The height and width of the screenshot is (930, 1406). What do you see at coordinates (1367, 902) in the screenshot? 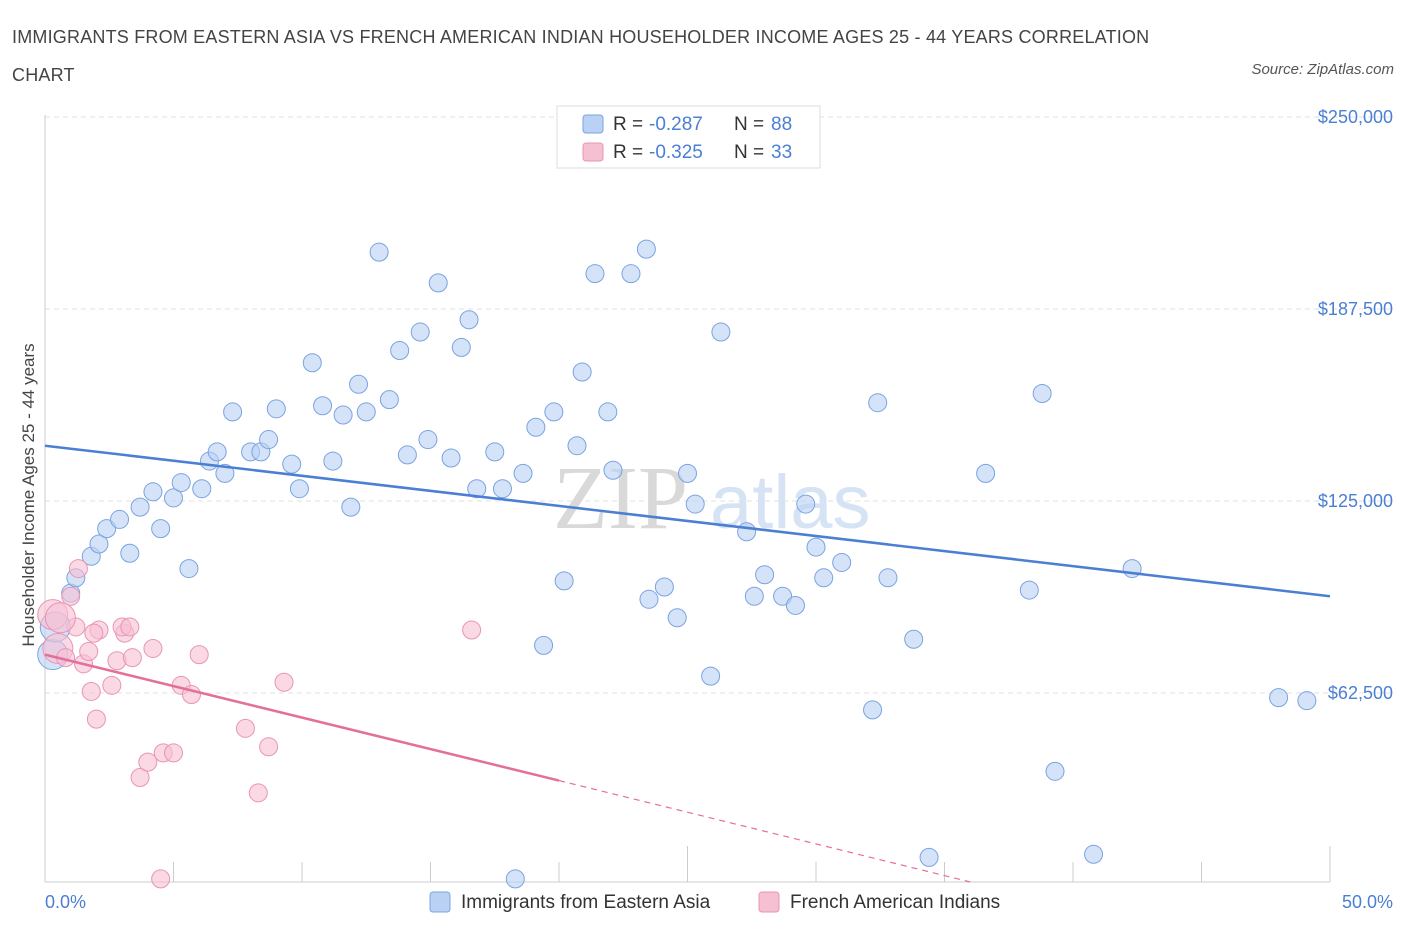
I see `x-tick-label-max: 50.0%` at bounding box center [1367, 902].